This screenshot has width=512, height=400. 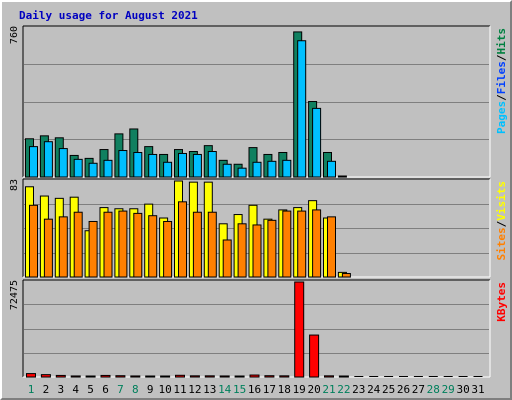 I want to click on x-label-1: 1, so click(x=31, y=389).